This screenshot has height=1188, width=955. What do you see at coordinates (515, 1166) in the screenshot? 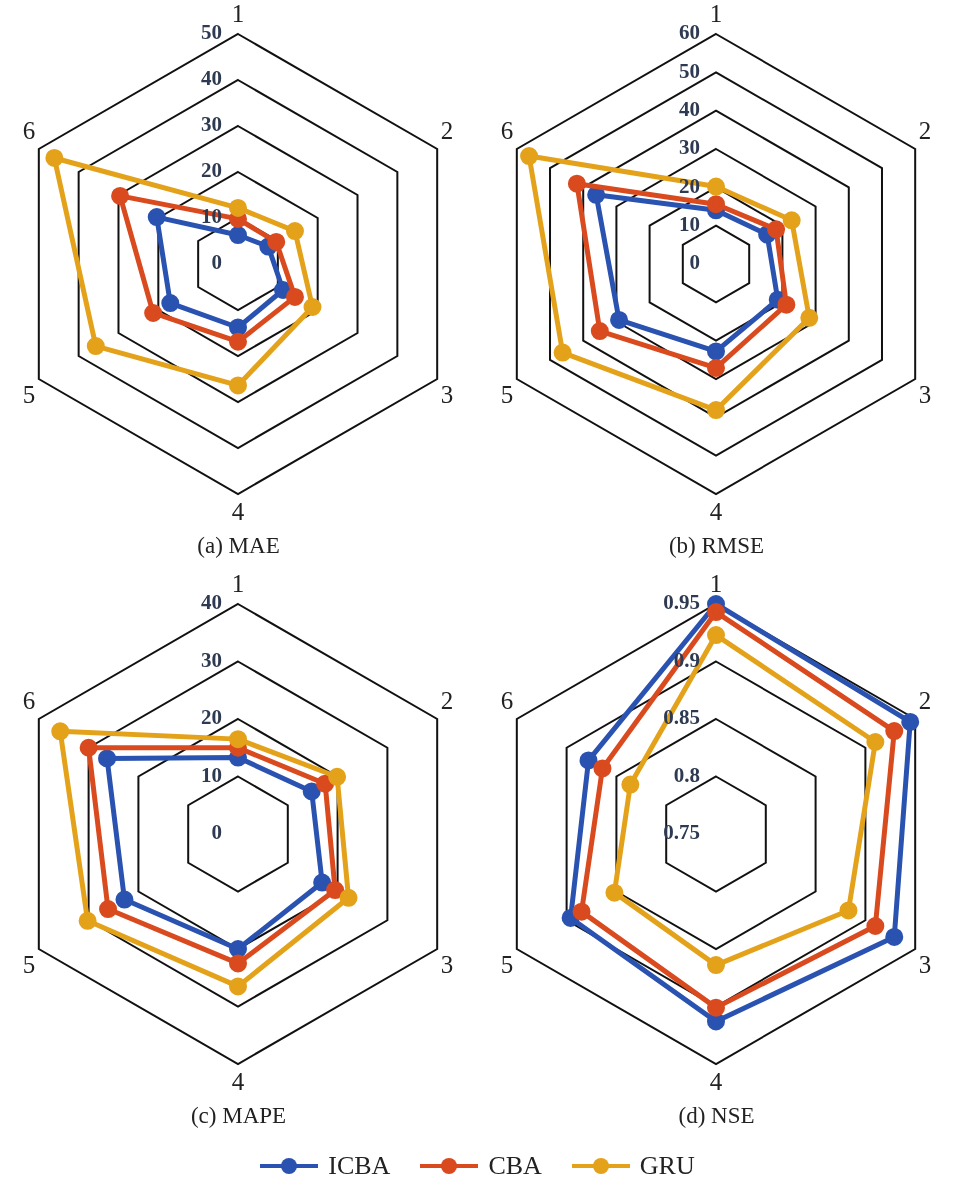
I see `legend-label: CBA` at bounding box center [515, 1166].